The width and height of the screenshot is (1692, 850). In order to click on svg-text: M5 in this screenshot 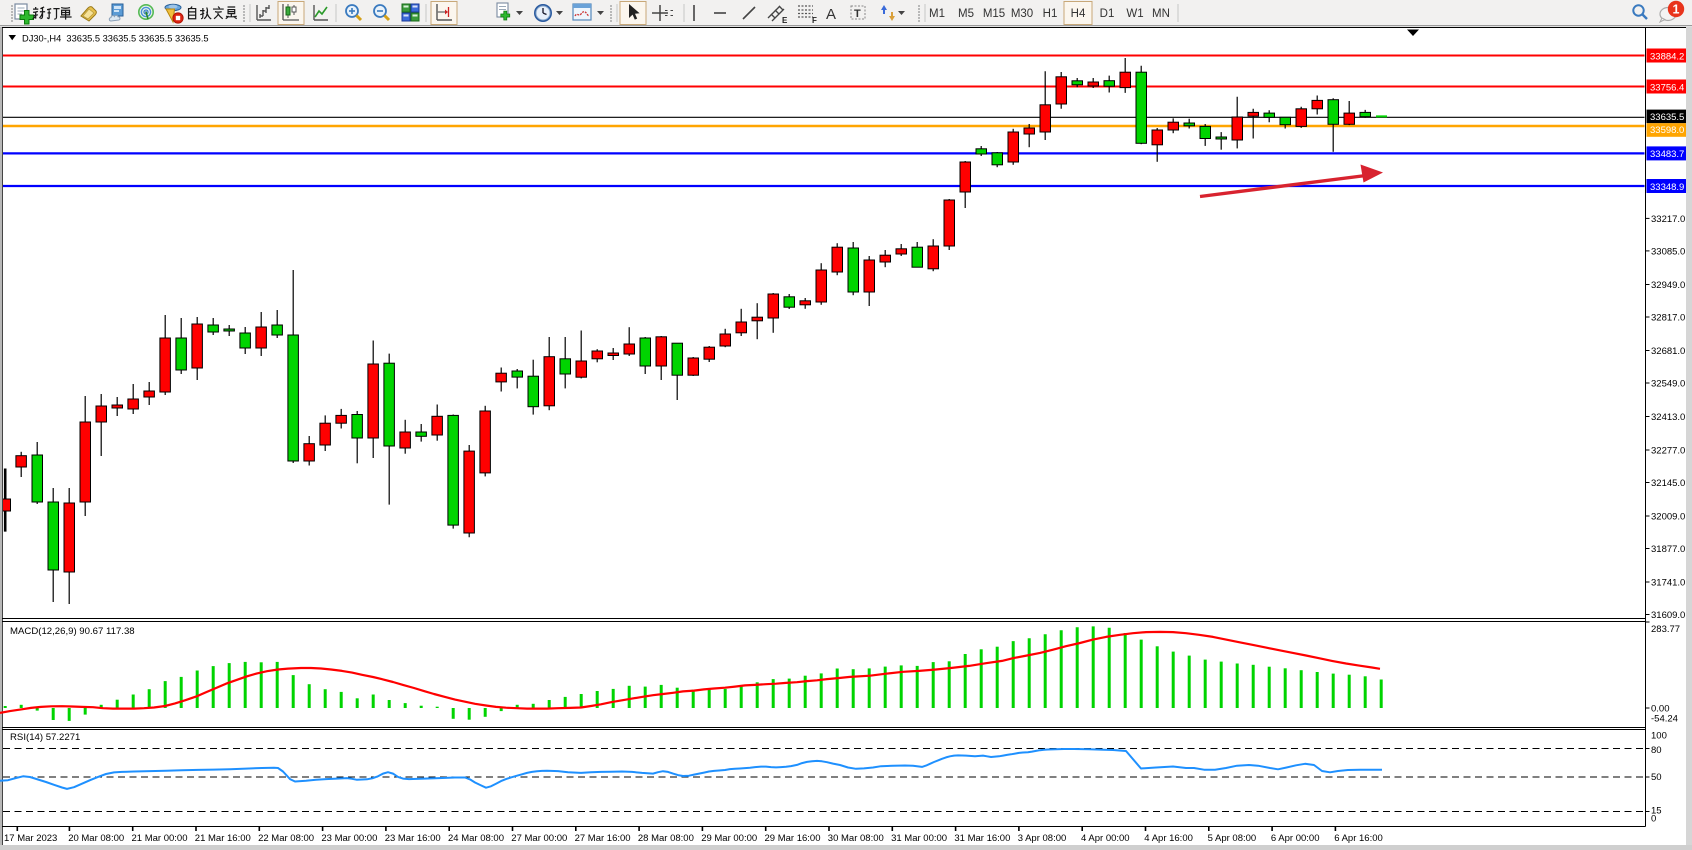, I will do `click(966, 14)`.